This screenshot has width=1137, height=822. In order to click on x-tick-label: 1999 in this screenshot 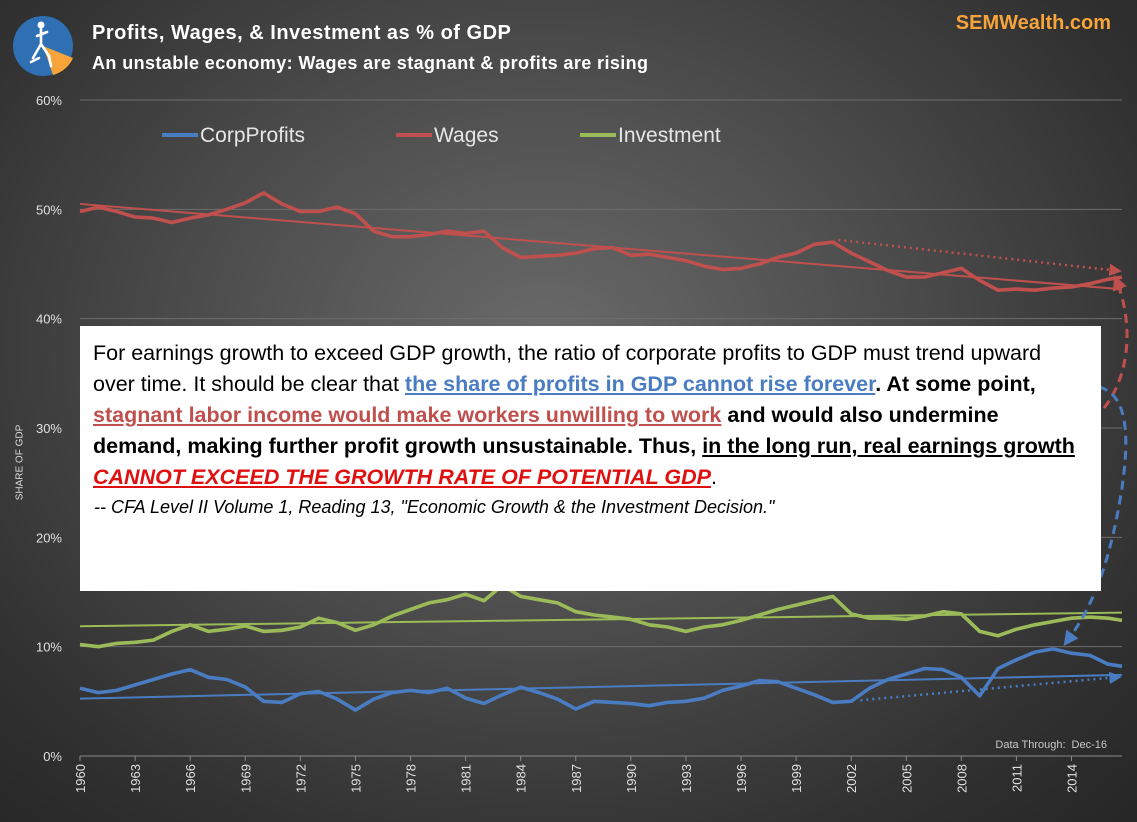, I will do `click(796, 778)`.